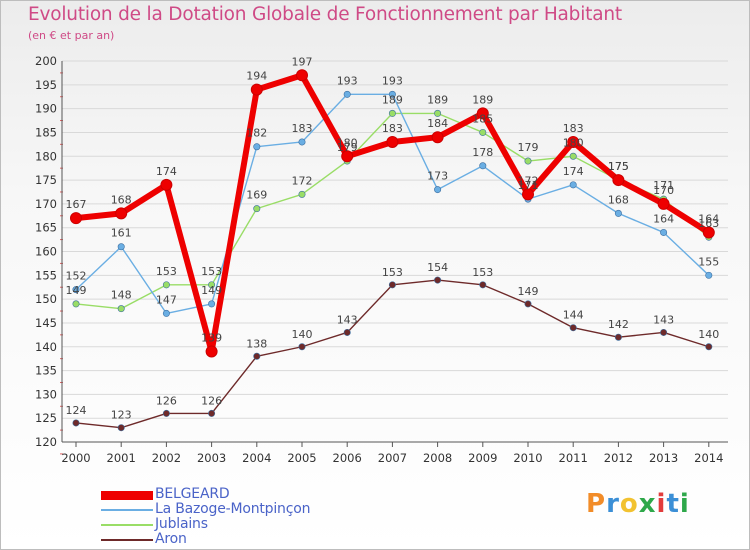 This screenshot has width=750, height=550. Describe the element at coordinates (708, 261) in the screenshot. I see `data-label-la-bazoge-montpincon: 155` at that location.